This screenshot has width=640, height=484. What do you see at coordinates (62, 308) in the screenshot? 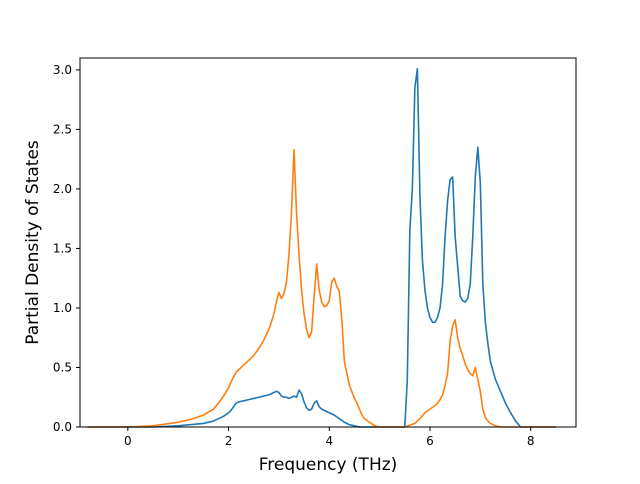
I see `y-tick-label: 1.0` at bounding box center [62, 308].